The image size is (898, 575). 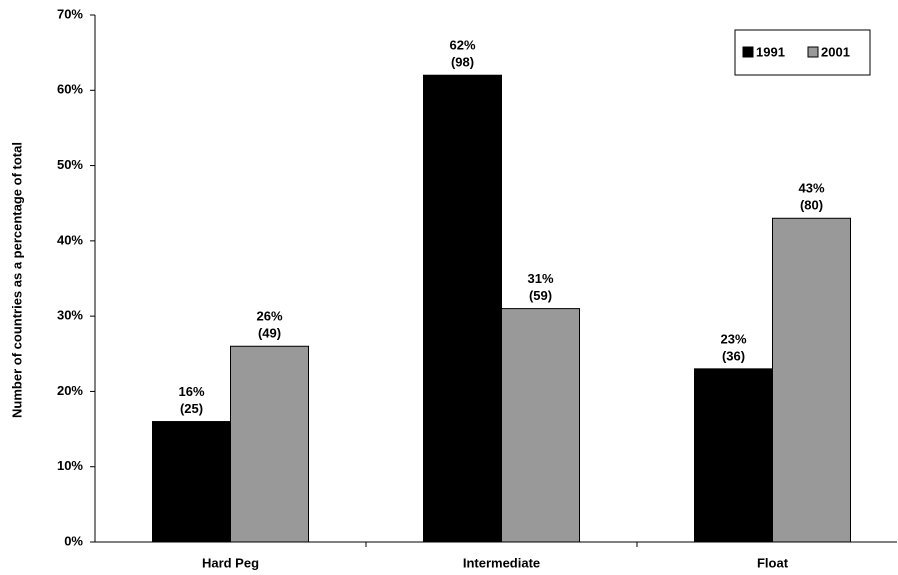 What do you see at coordinates (540, 278) in the screenshot?
I see `value-label: 31%` at bounding box center [540, 278].